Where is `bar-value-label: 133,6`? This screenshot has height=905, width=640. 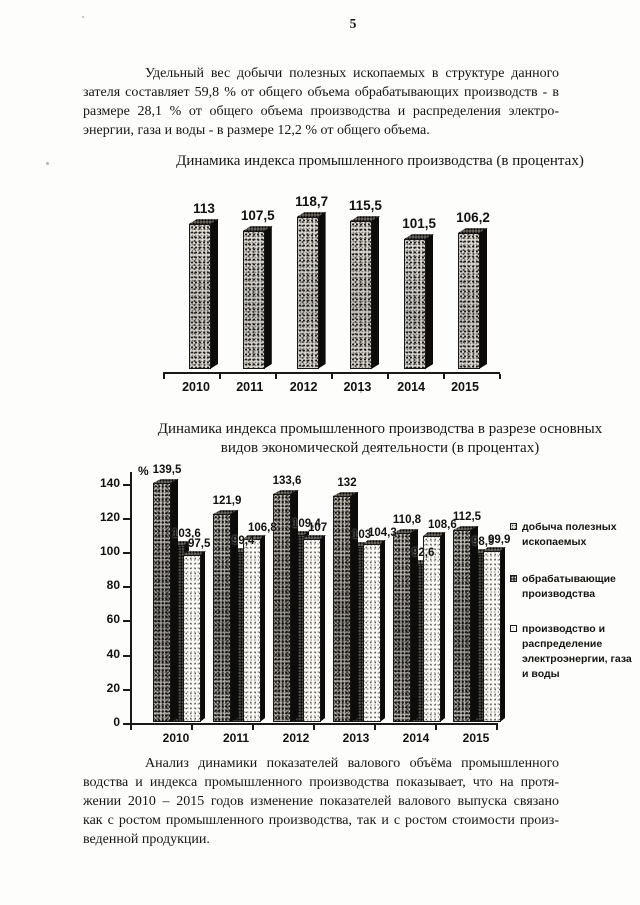 bar-value-label: 133,6 is located at coordinates (287, 481).